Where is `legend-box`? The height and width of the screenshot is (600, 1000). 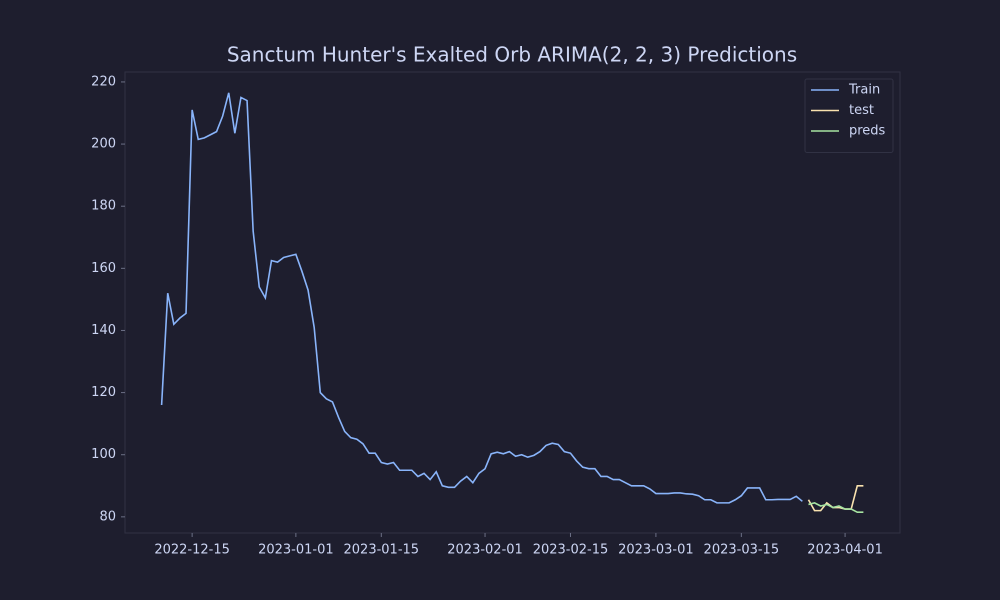 legend-box is located at coordinates (849, 115).